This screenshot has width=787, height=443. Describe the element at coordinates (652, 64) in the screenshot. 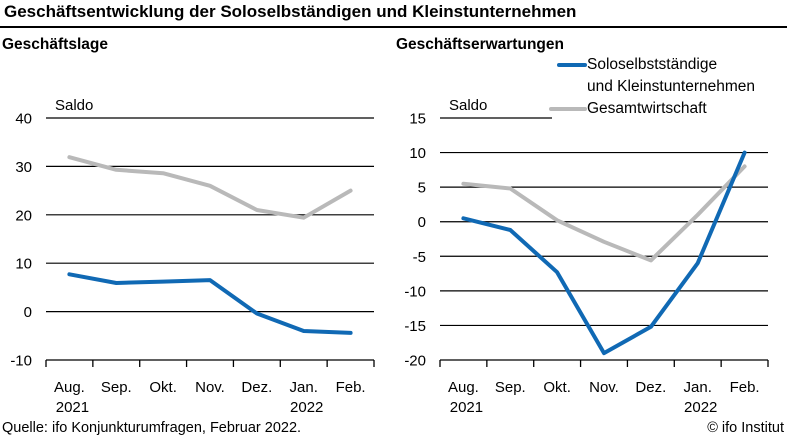

I see `legend-label: Soloselbstständige` at that location.